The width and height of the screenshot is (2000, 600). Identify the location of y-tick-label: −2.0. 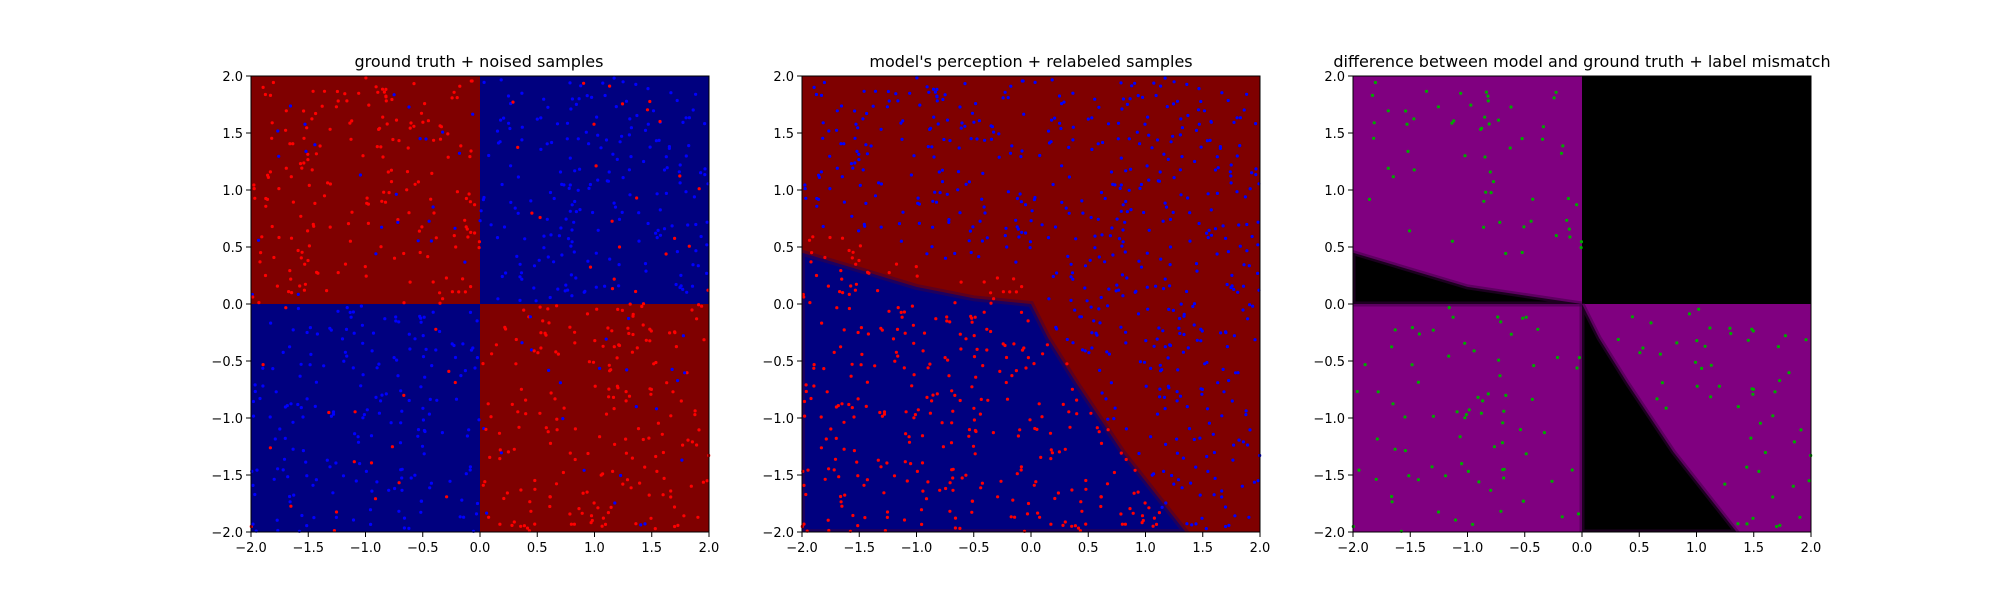
(227, 533).